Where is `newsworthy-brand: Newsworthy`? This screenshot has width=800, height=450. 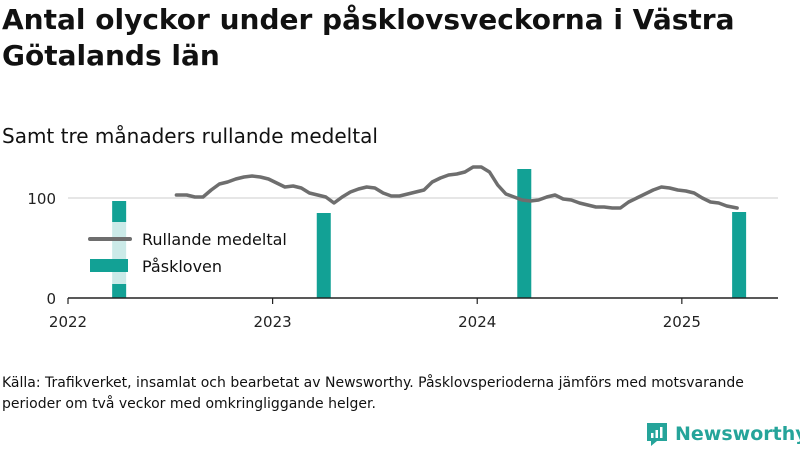
newsworthy-brand: Newsworthy is located at coordinates (722, 434).